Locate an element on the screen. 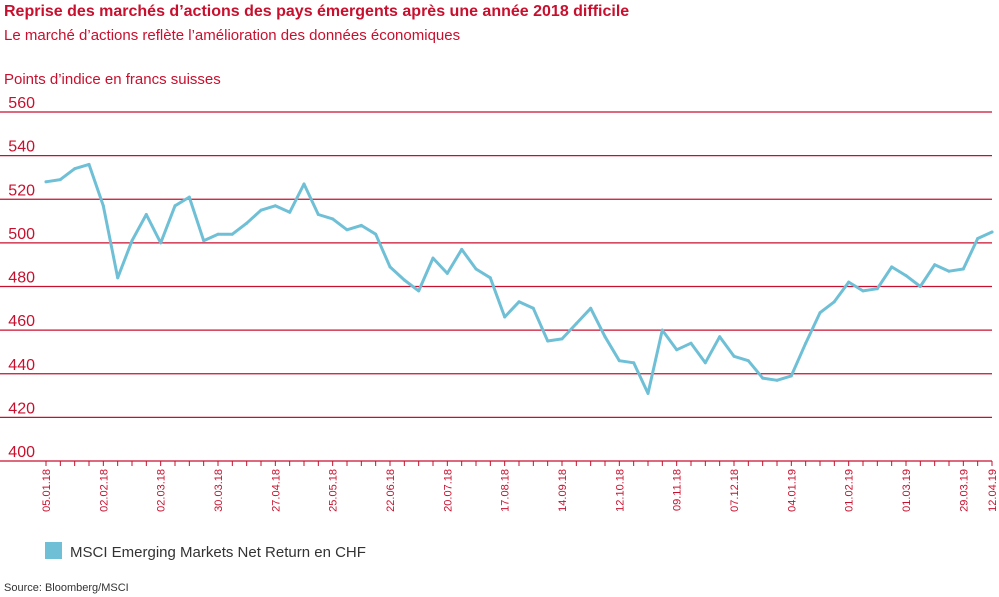 This screenshot has height=597, width=999. x-tick-label: 14.09.18 is located at coordinates (563, 490).